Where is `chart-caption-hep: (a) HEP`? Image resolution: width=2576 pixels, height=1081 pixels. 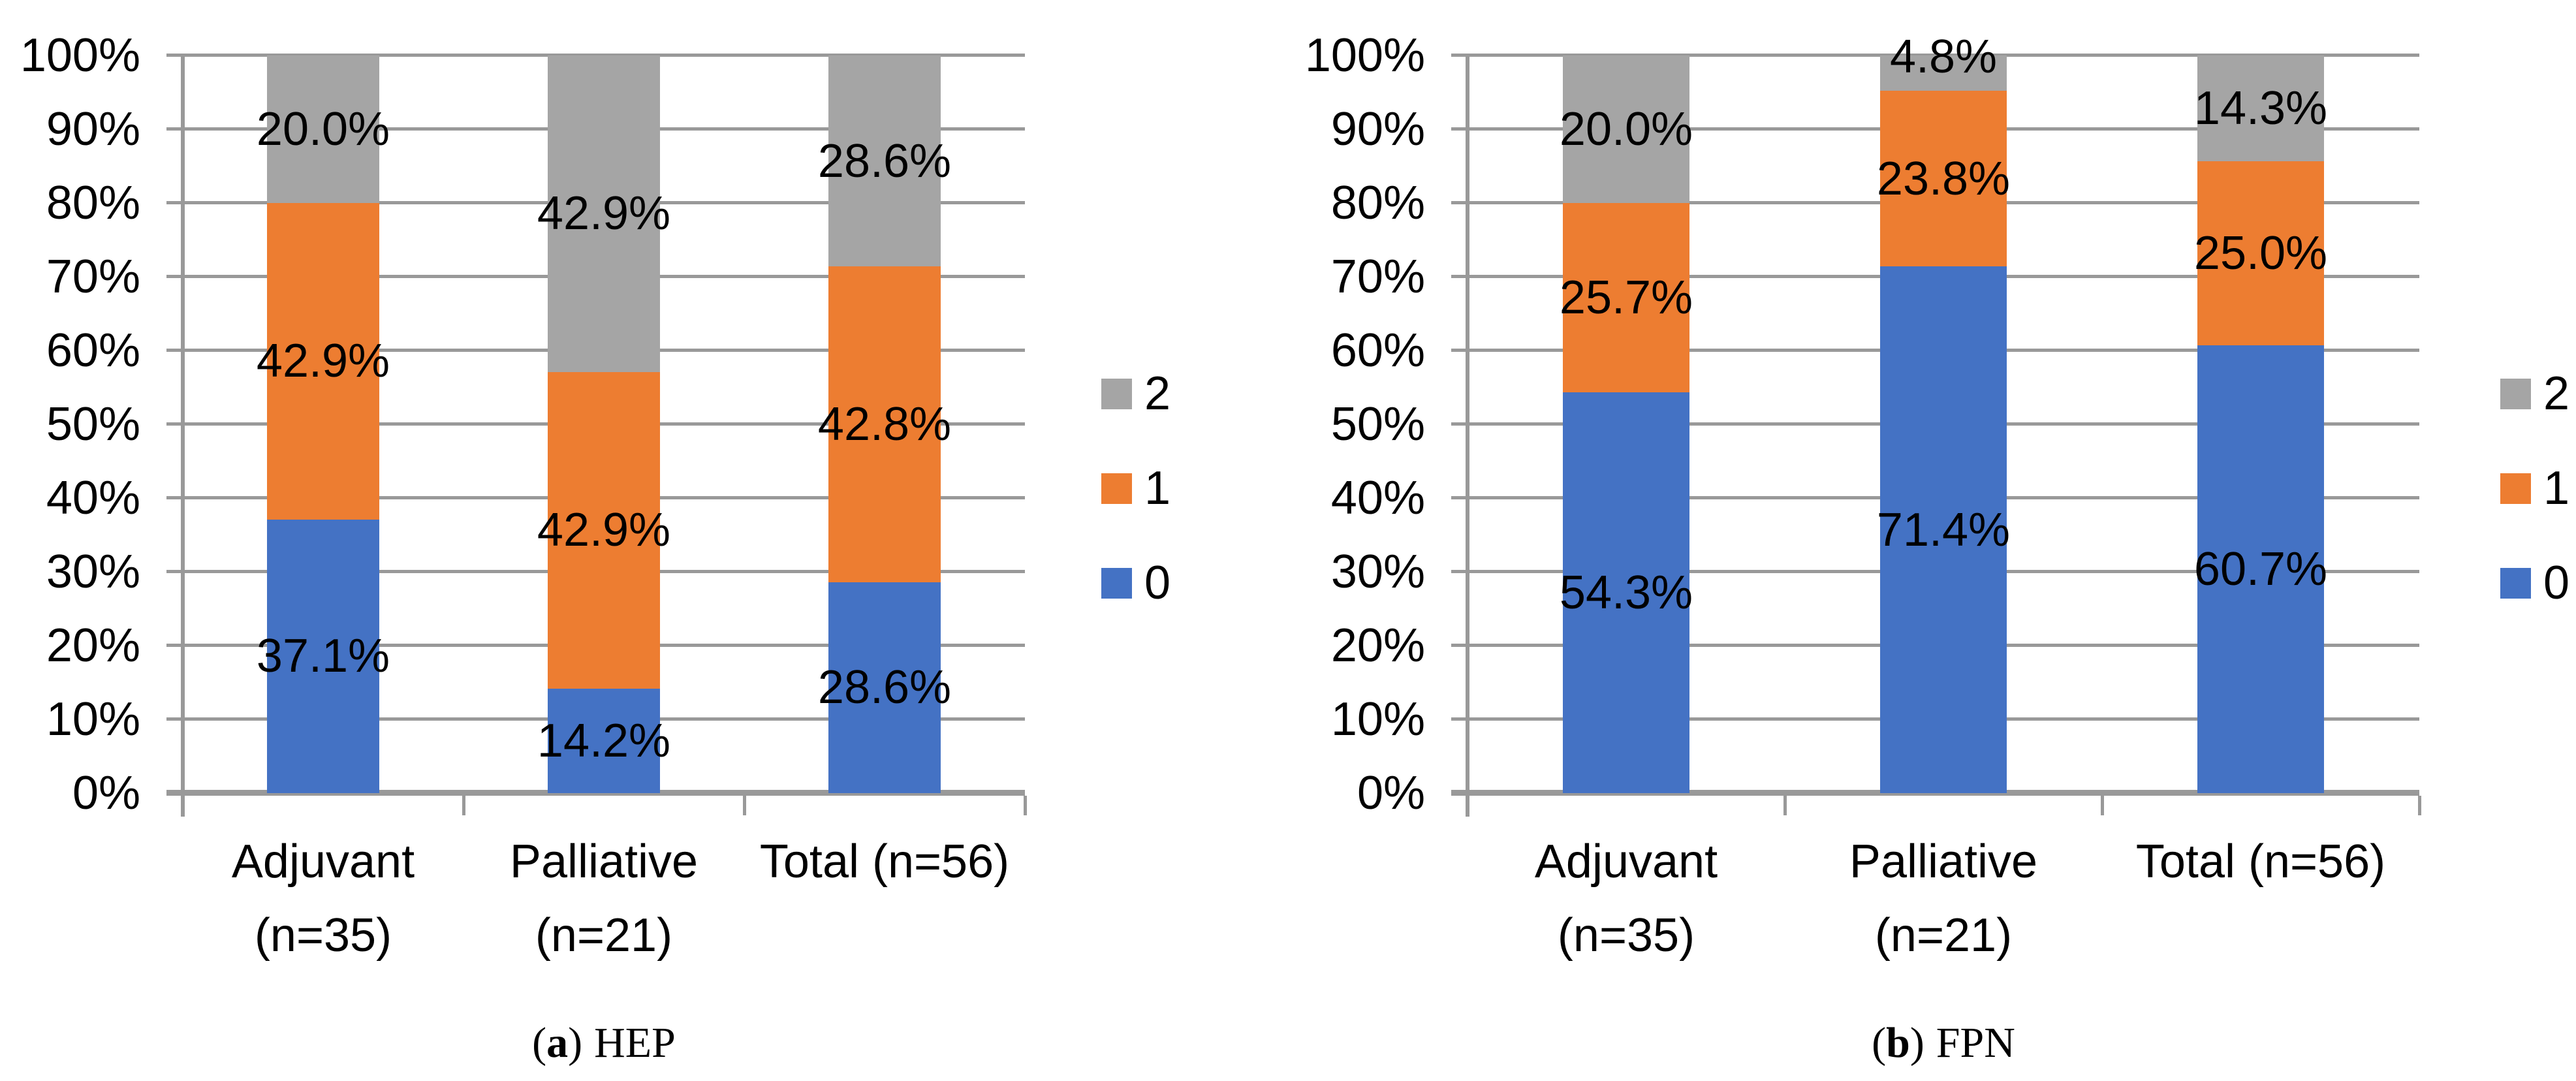 chart-caption-hep: (a) HEP is located at coordinates (604, 1043).